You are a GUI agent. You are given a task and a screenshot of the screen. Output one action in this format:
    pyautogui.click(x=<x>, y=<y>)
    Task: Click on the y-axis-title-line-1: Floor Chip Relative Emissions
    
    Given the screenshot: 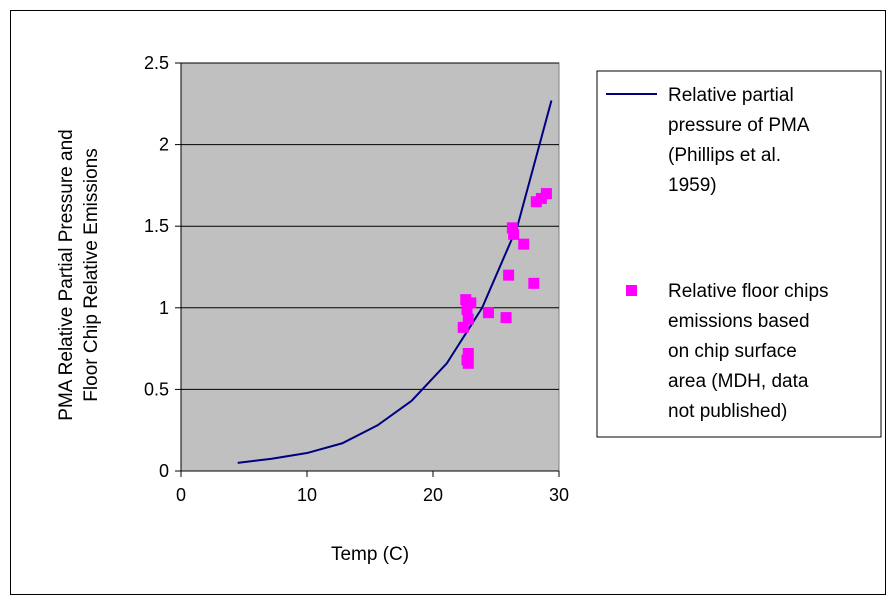 What is the action you would take?
    pyautogui.click(x=91, y=274)
    